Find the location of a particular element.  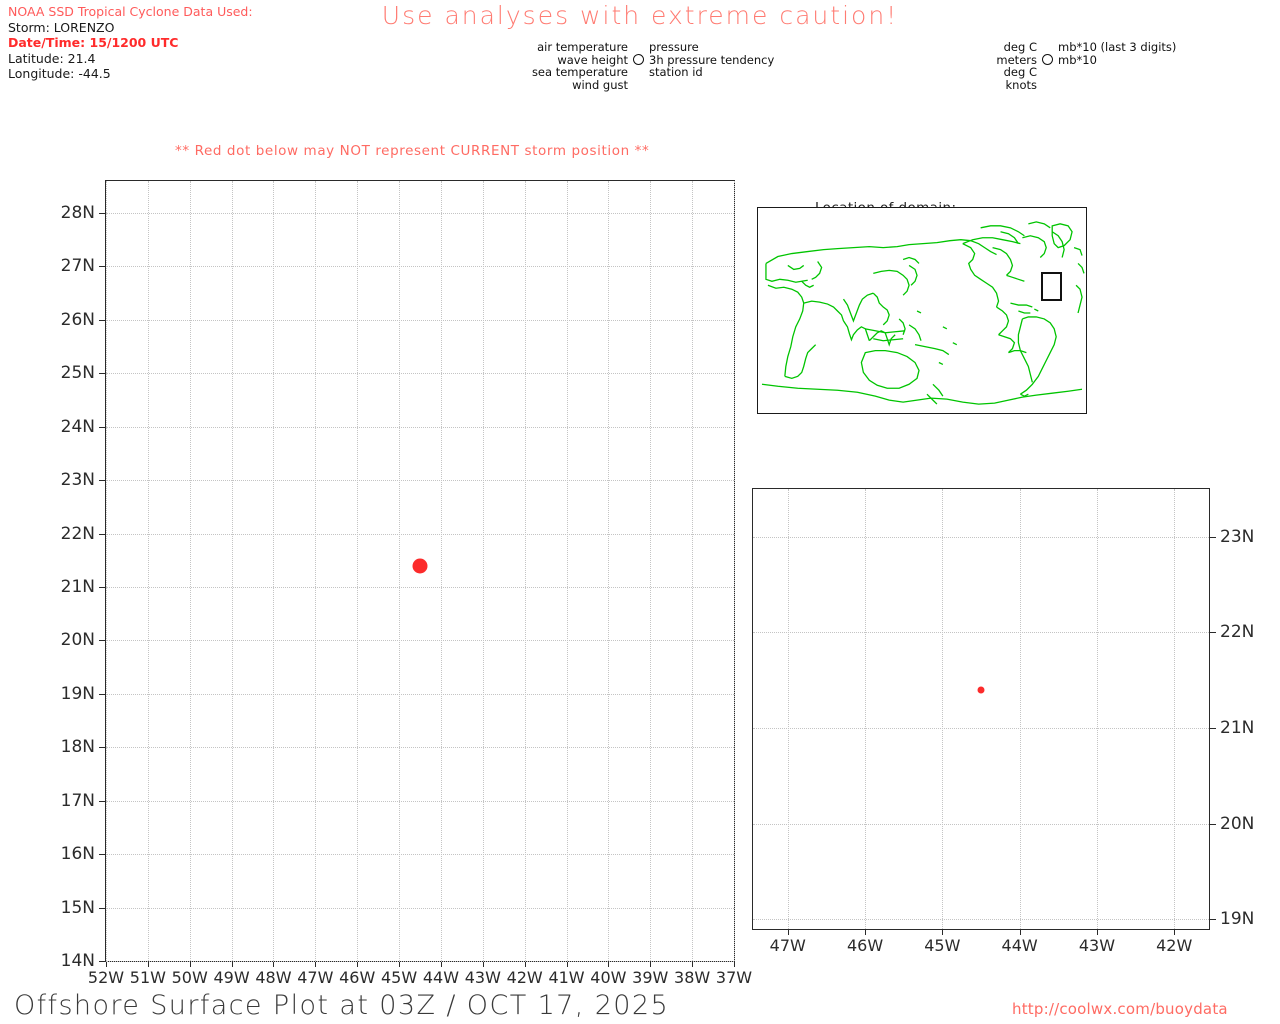

axis-label-y: 14N is located at coordinates (77, 961).